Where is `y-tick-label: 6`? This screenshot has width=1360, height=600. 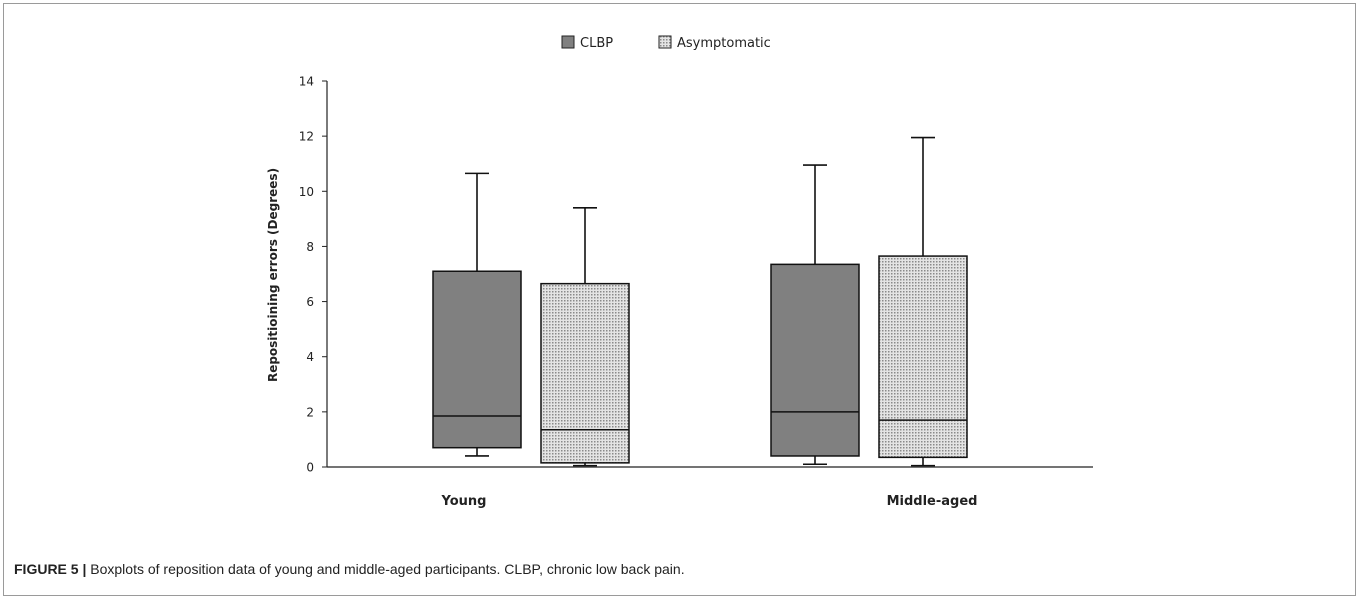
y-tick-label: 6 is located at coordinates (310, 302).